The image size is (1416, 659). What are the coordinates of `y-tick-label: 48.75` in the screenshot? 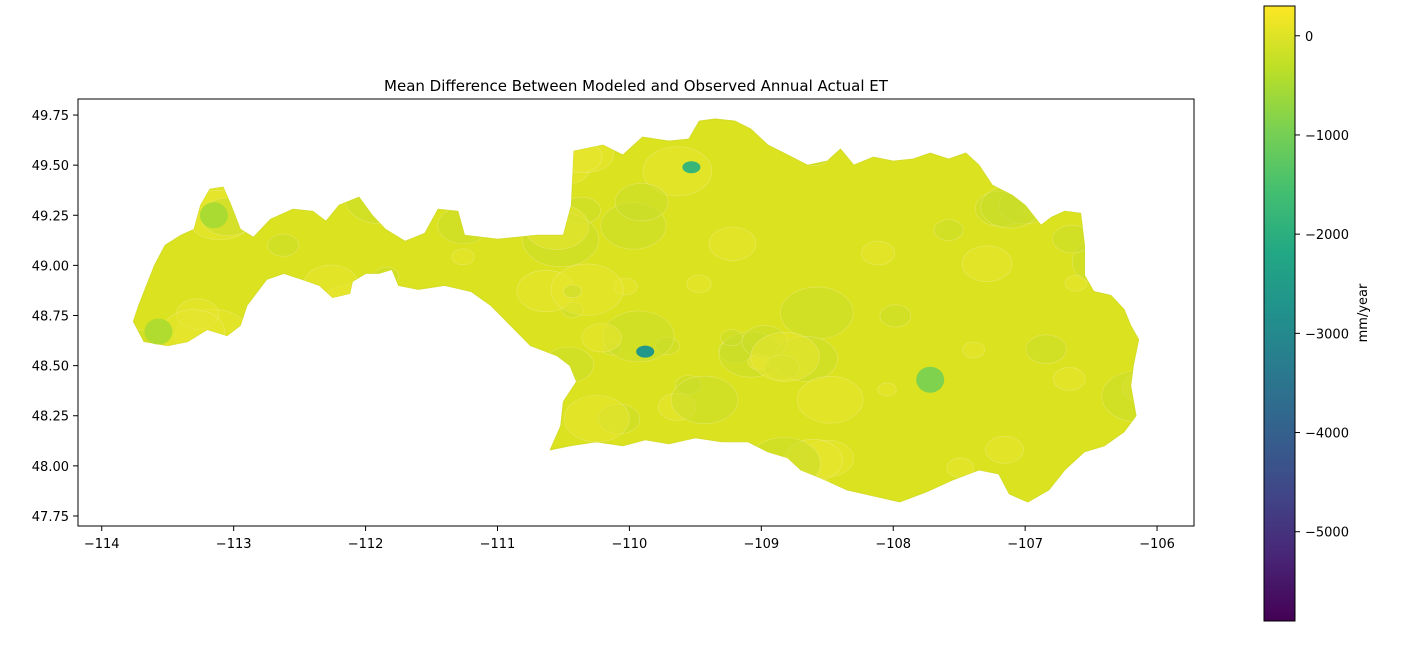 It's located at (50, 317).